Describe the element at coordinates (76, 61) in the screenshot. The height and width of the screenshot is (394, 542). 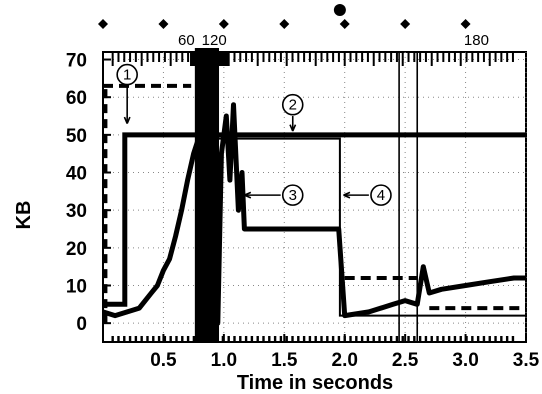
I see `y-tick-label: 70` at that location.